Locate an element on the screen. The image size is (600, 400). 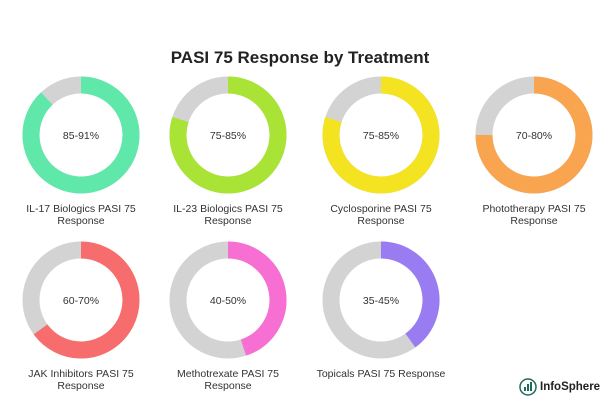
donut-value-label: 60-70% is located at coordinates (81, 301).